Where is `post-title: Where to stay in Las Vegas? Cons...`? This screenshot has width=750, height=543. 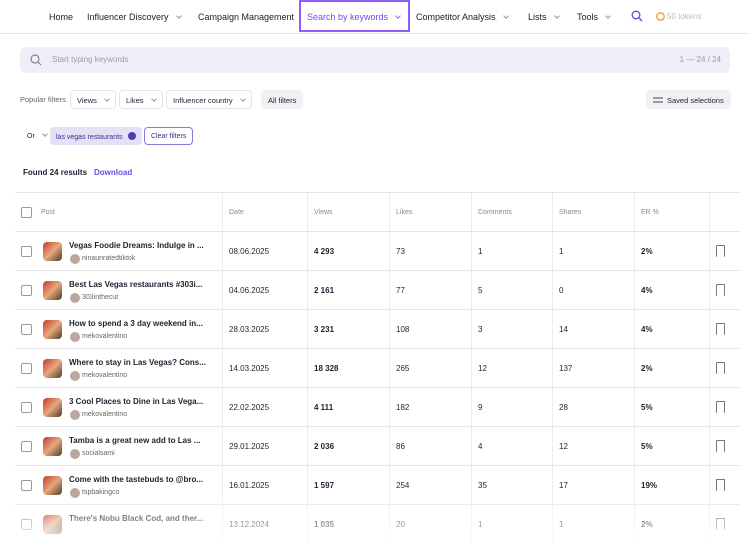
post-title: Where to stay in Las Vegas? Cons... is located at coordinates (137, 362).